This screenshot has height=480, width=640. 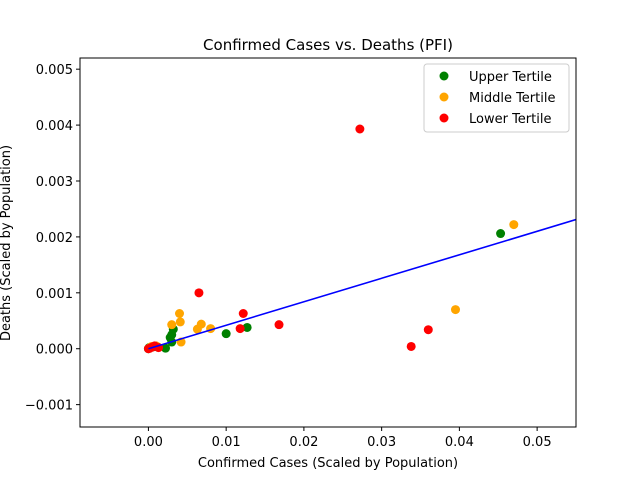 I want to click on legend-label: Lower Tertile, so click(x=510, y=119).